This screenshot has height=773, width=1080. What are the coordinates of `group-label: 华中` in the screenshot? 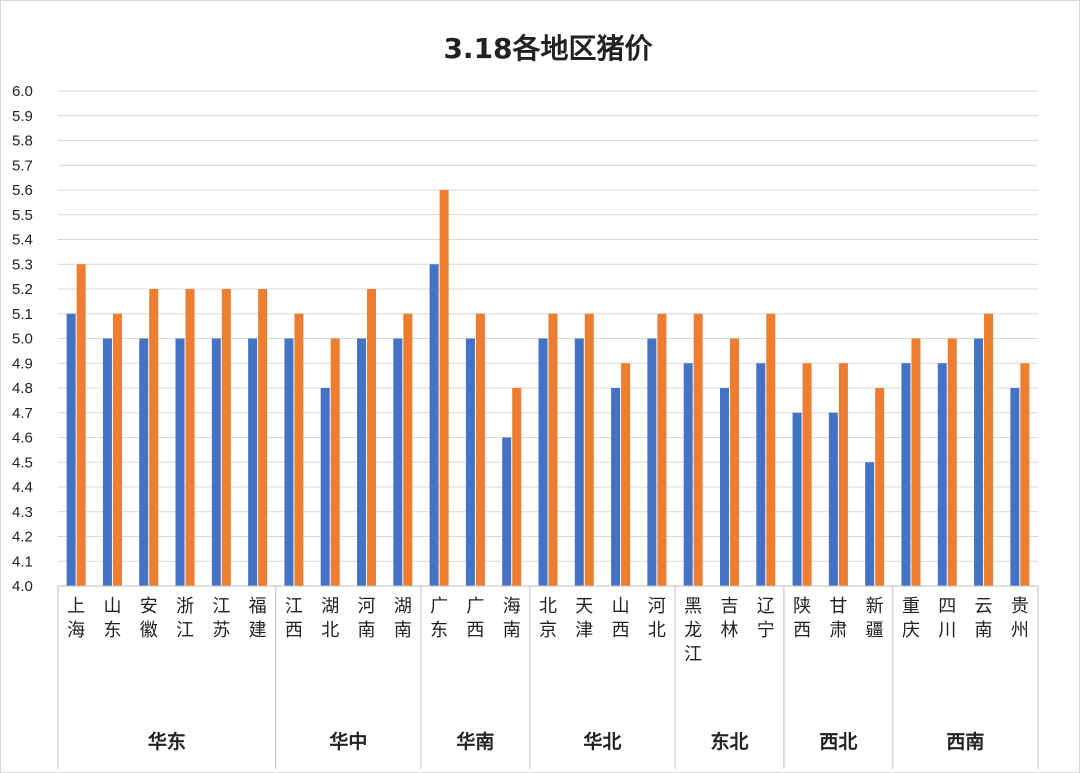 It's located at (348, 741).